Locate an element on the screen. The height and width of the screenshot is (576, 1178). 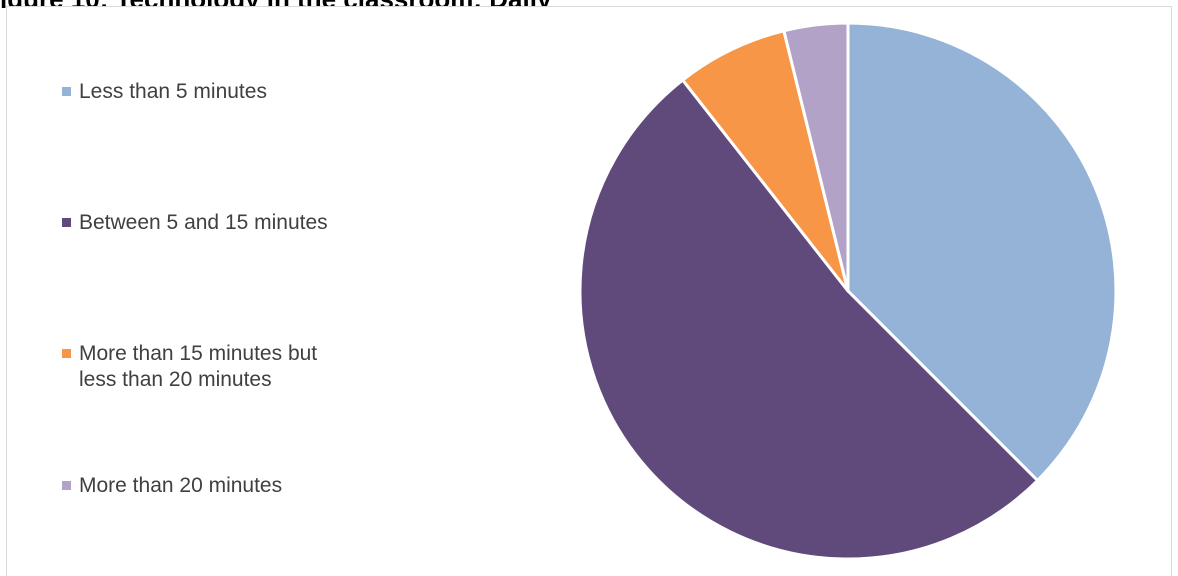
legend-label-5-to-15: Between 5 and 15 minutes is located at coordinates (203, 222).